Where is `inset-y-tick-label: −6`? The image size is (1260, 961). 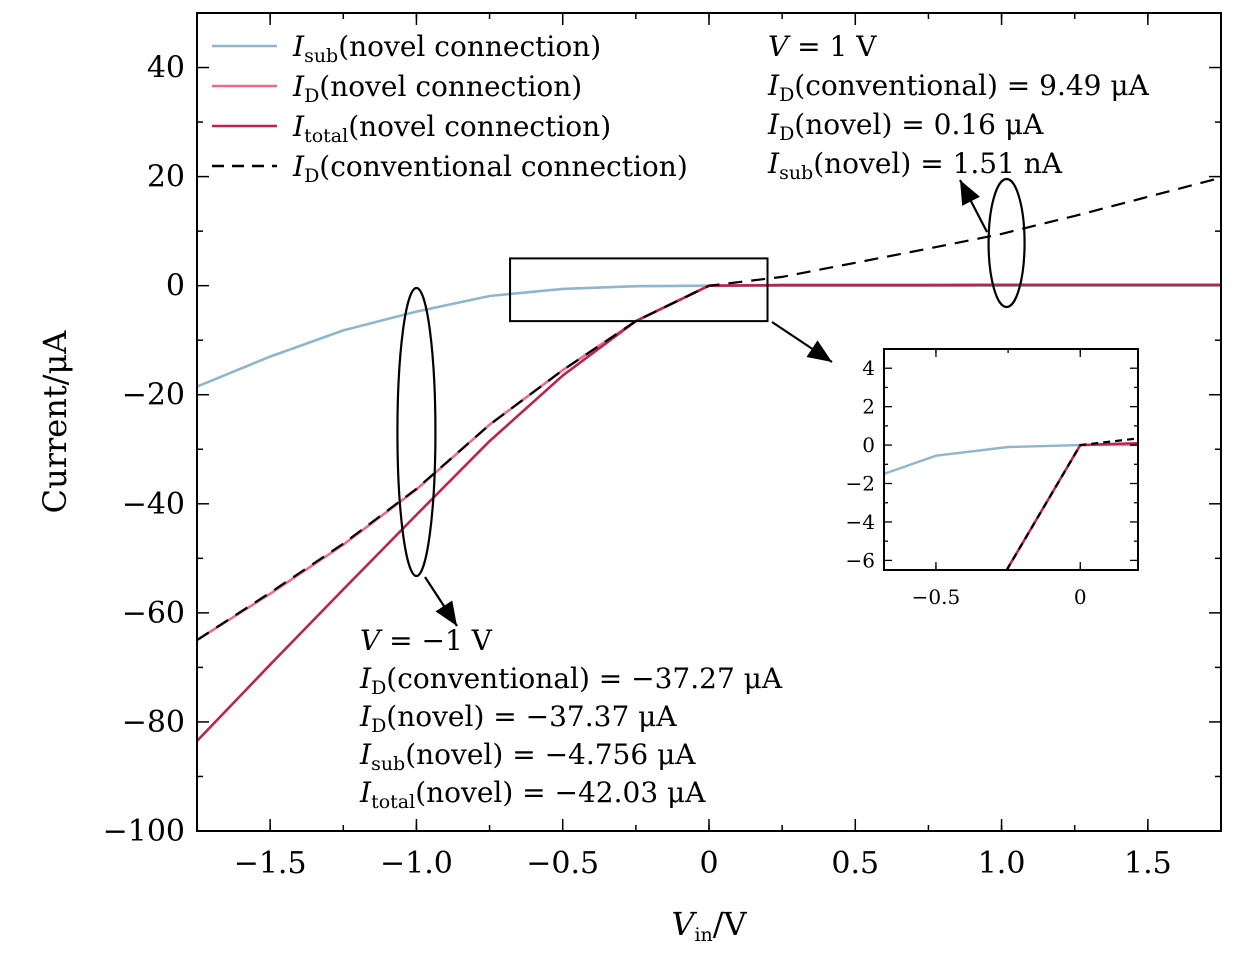
inset-y-tick-label: −6 is located at coordinates (860, 560).